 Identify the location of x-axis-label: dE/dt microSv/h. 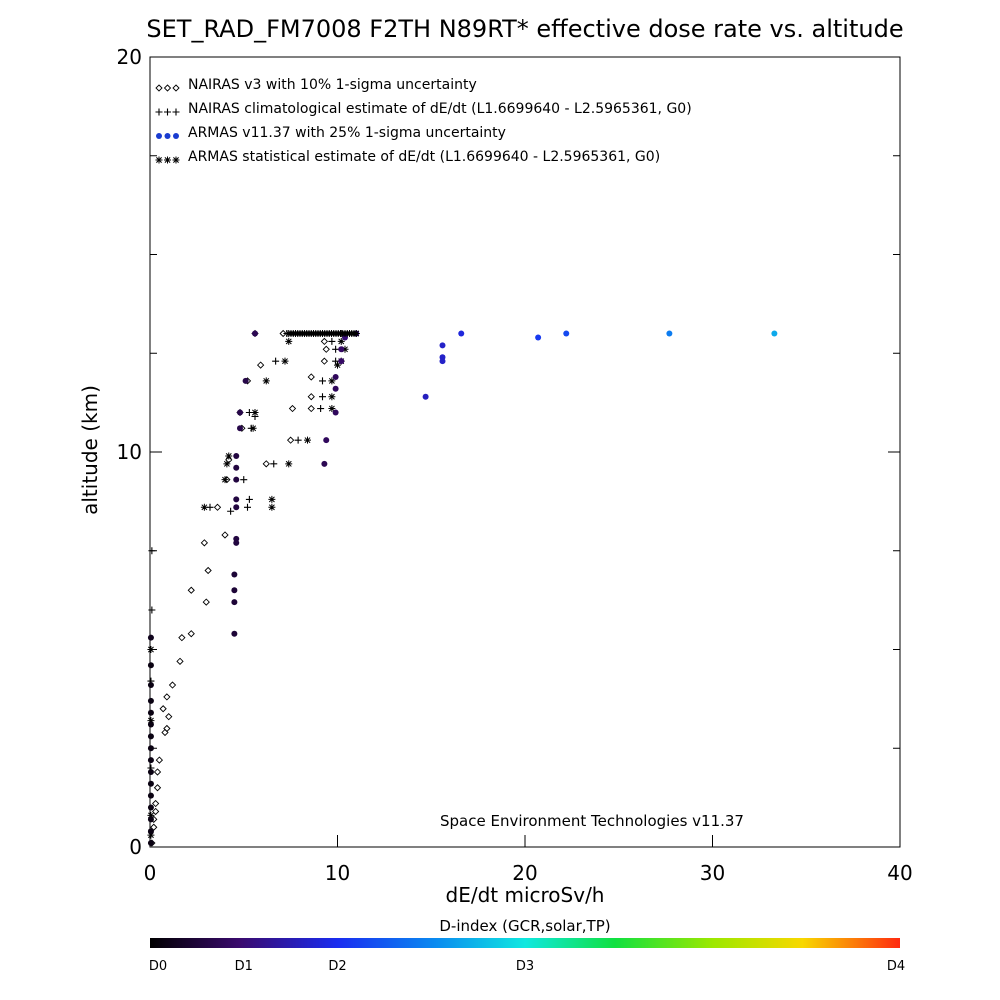
(525, 895).